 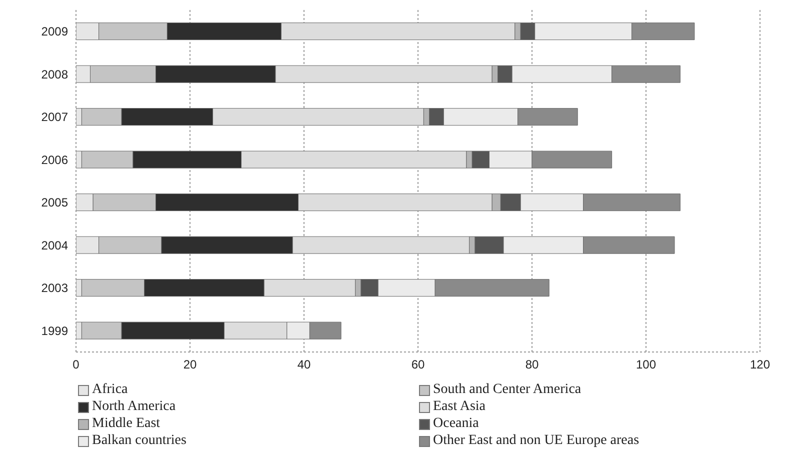 What do you see at coordinates (760, 365) in the screenshot?
I see `x-tick-label: 120` at bounding box center [760, 365].